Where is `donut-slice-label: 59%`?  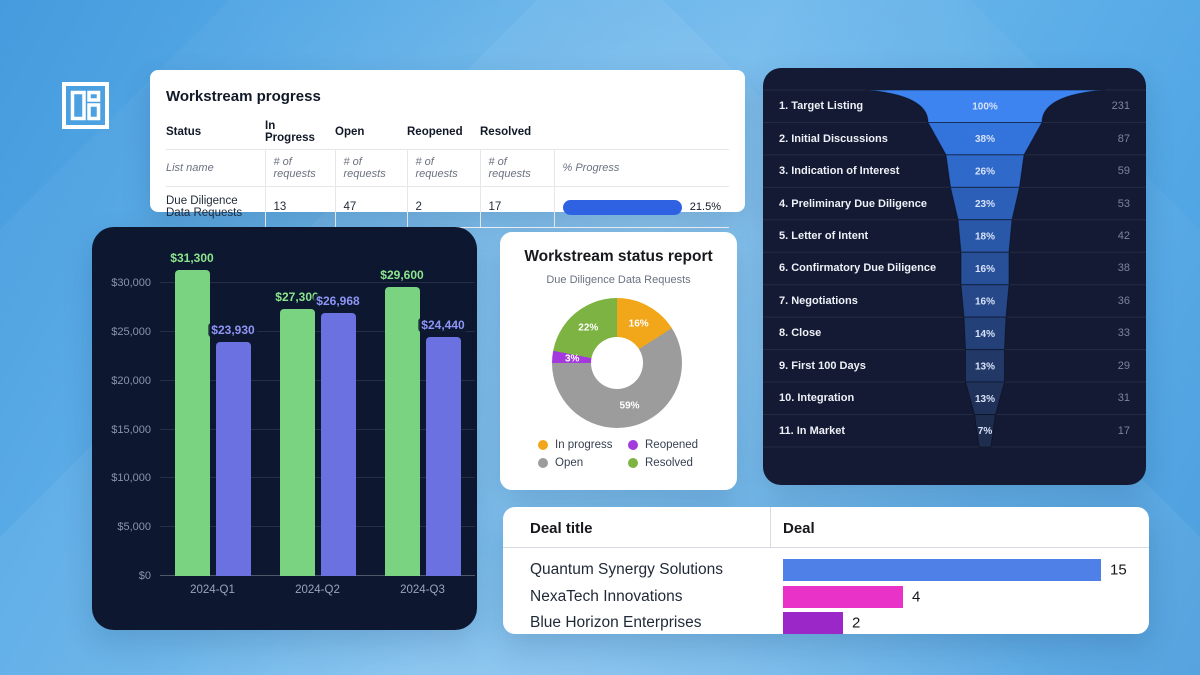 donut-slice-label: 59% is located at coordinates (629, 406).